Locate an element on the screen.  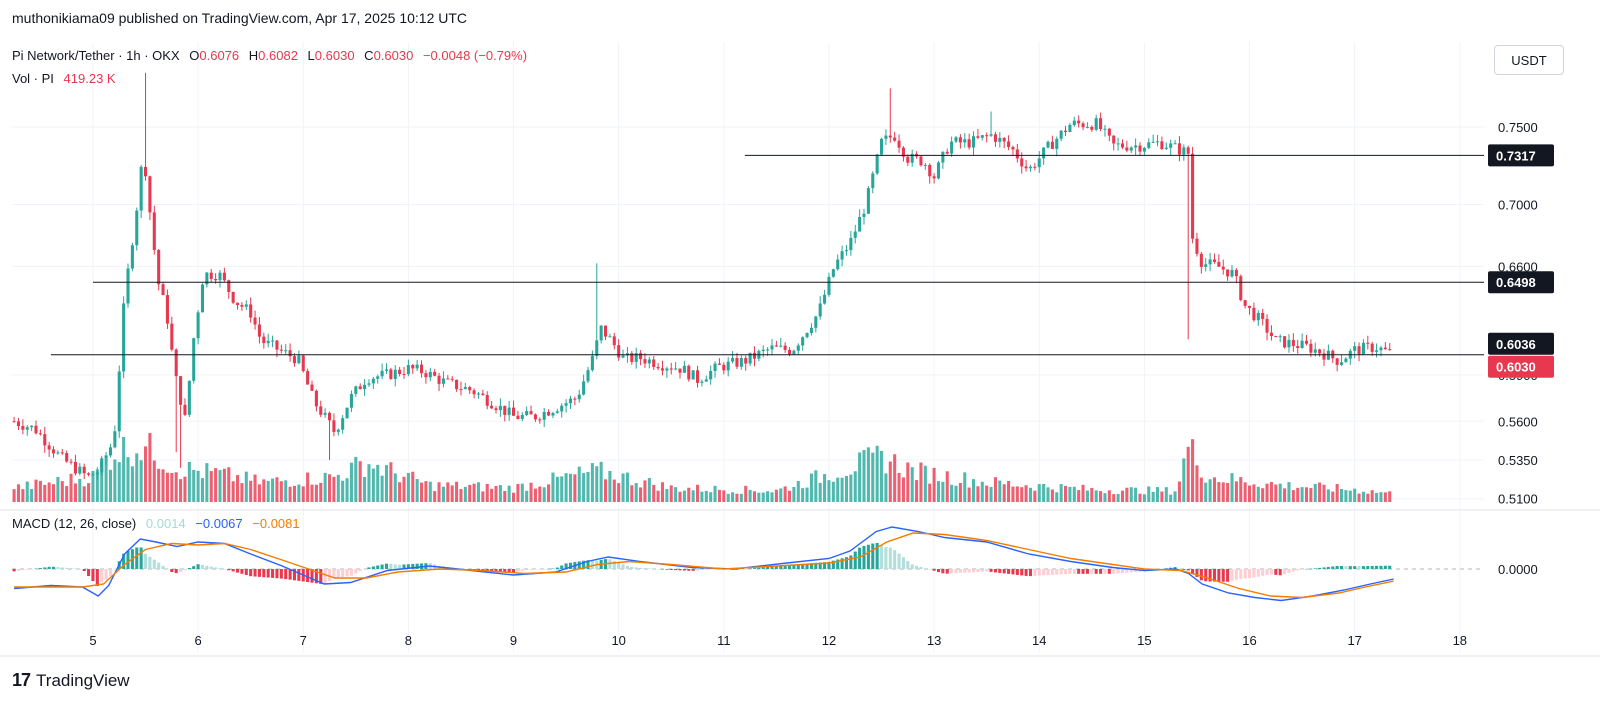
macd-title: MACD (12, 26, close) is located at coordinates (74, 523).